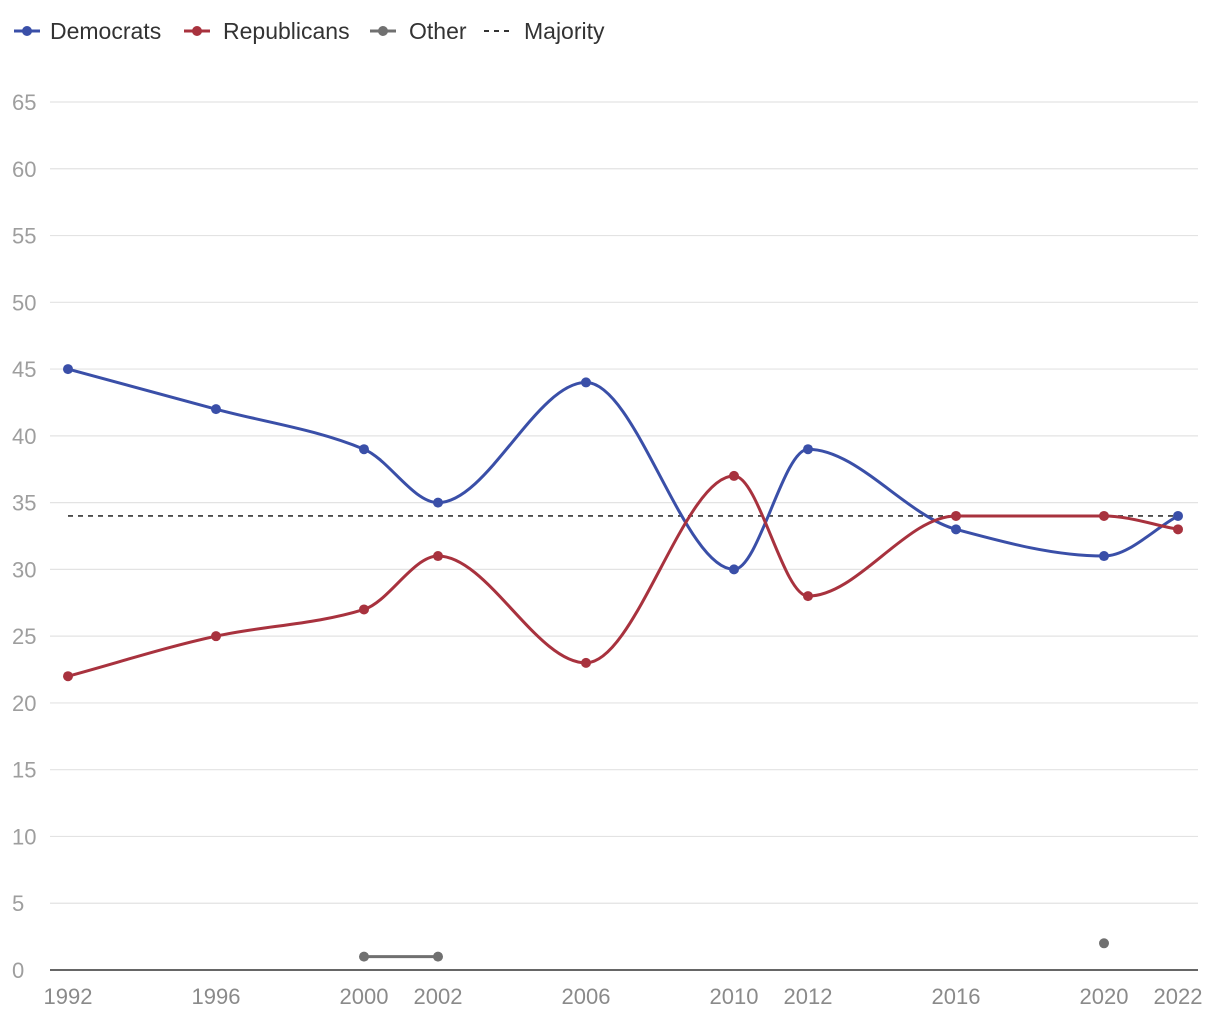  What do you see at coordinates (438, 996) in the screenshot?
I see `x-tick-label: 2002` at bounding box center [438, 996].